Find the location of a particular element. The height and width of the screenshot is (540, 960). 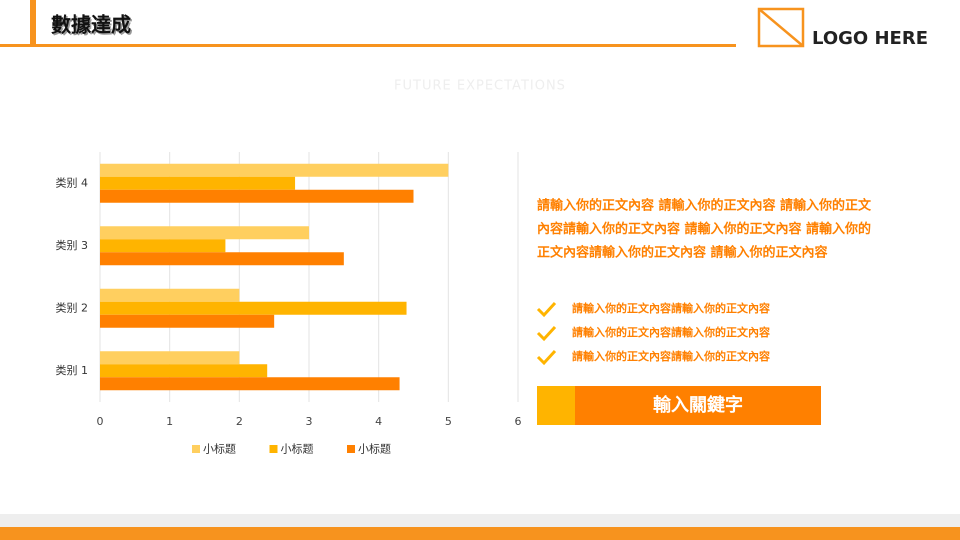

x-tick-label: 2 is located at coordinates (239, 421).